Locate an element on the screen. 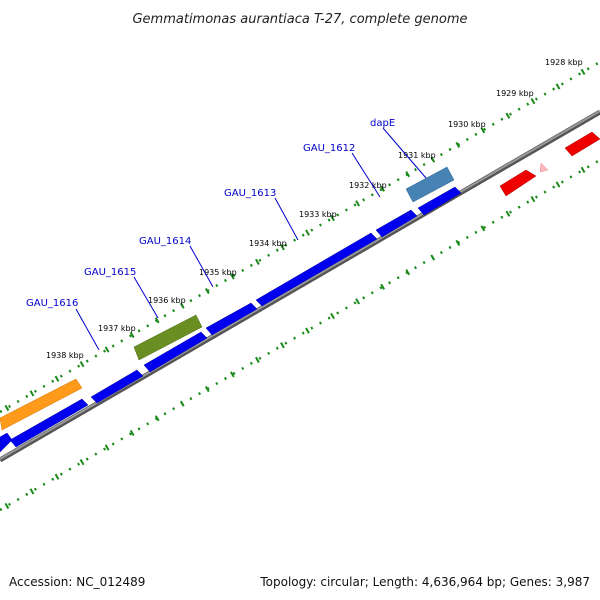 Image resolution: width=600 pixels, height=600 pixels. tick-label-1936: 1936 kbp is located at coordinates (167, 300).